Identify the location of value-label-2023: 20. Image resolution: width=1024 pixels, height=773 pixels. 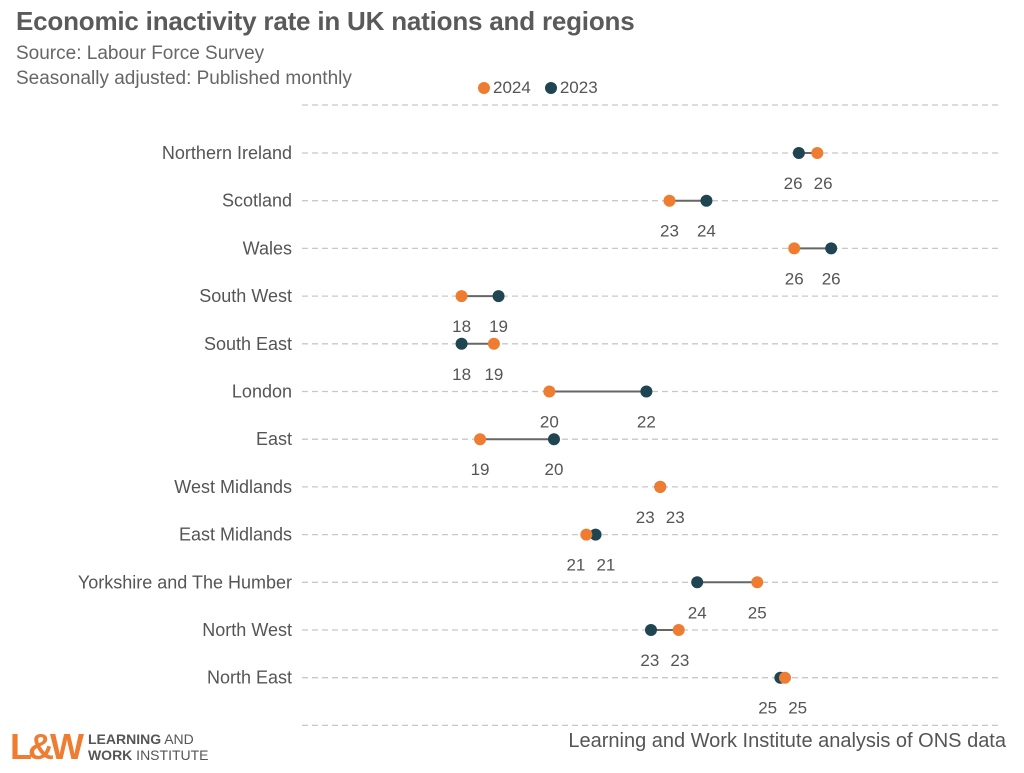
(554, 469).